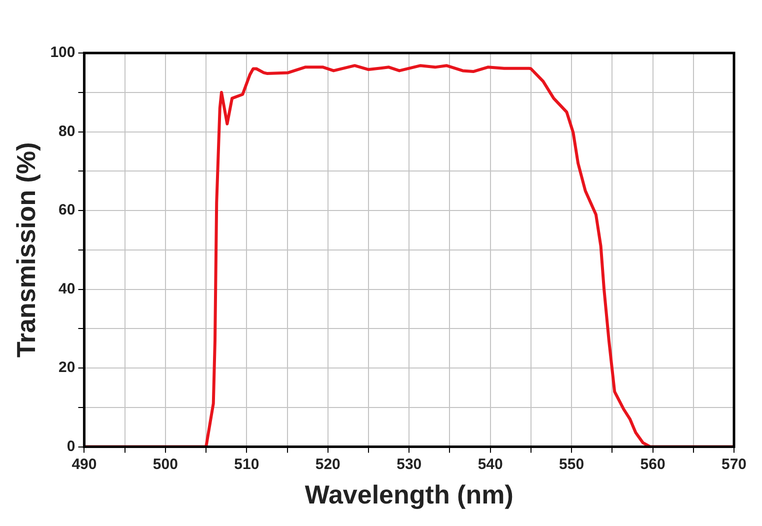 Image resolution: width=762 pixels, height=526 pixels. I want to click on y-axis-title: Transmission (%), so click(25, 250).